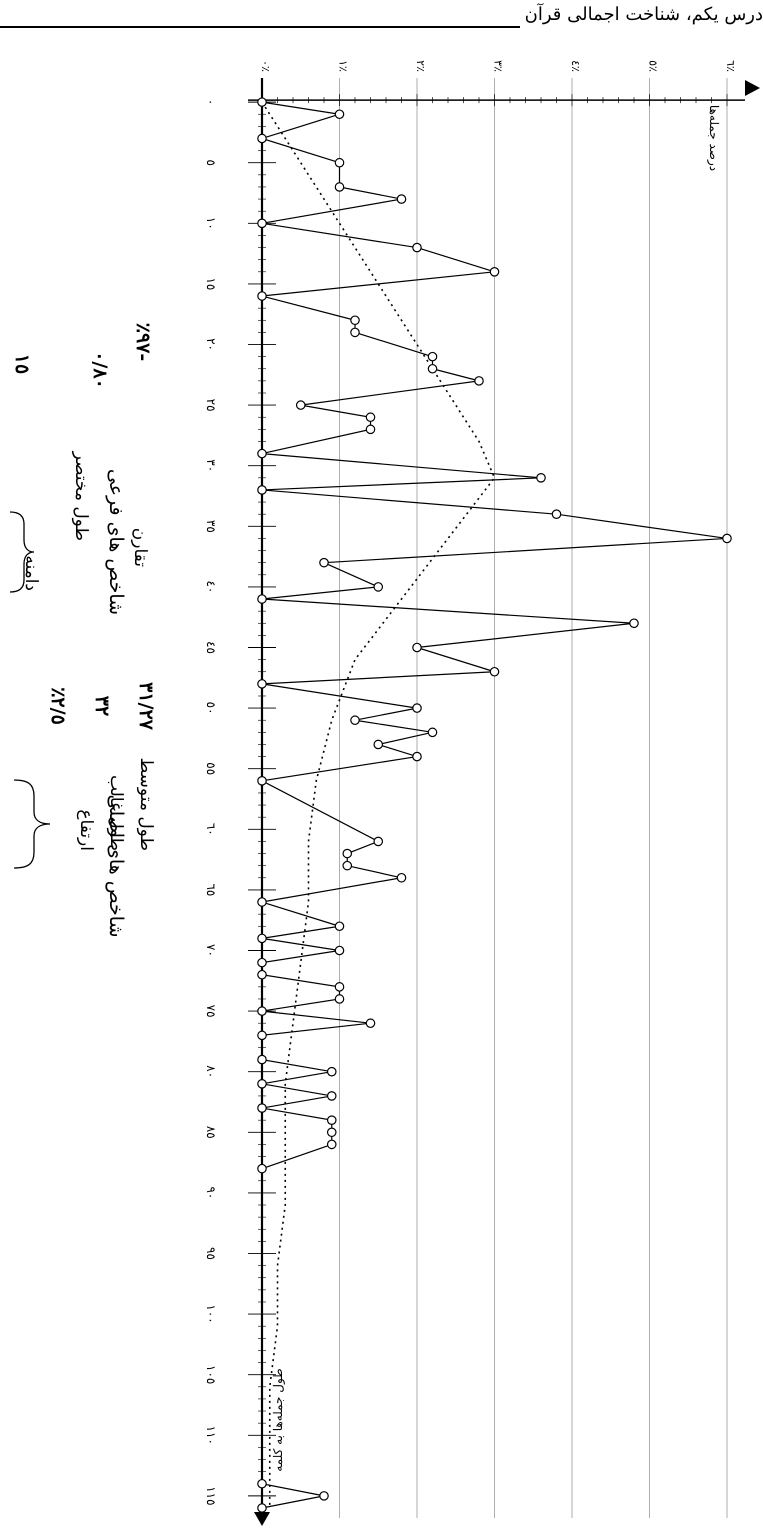 The width and height of the screenshot is (763, 1528). Describe the element at coordinates (643, 14) in the screenshot. I see `page-title: درس یکم، شناخت اجمالی قرآن` at that location.